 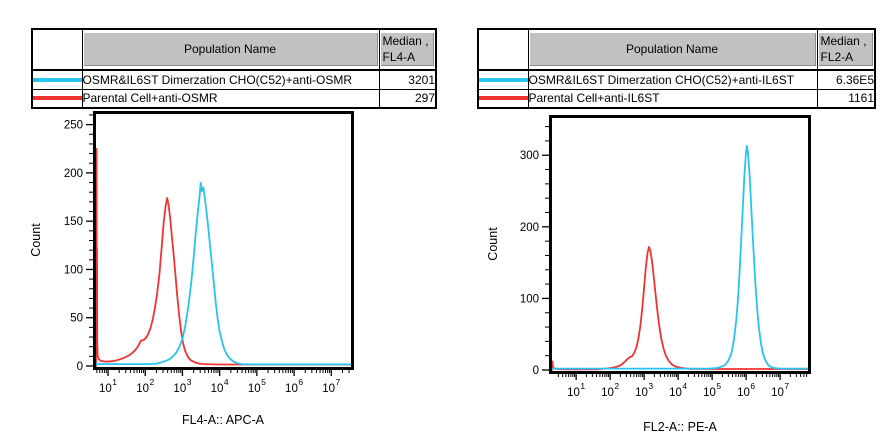 I want to click on table-row: Parental Cell+anti-IL6ST 1161, so click(x=676, y=98).